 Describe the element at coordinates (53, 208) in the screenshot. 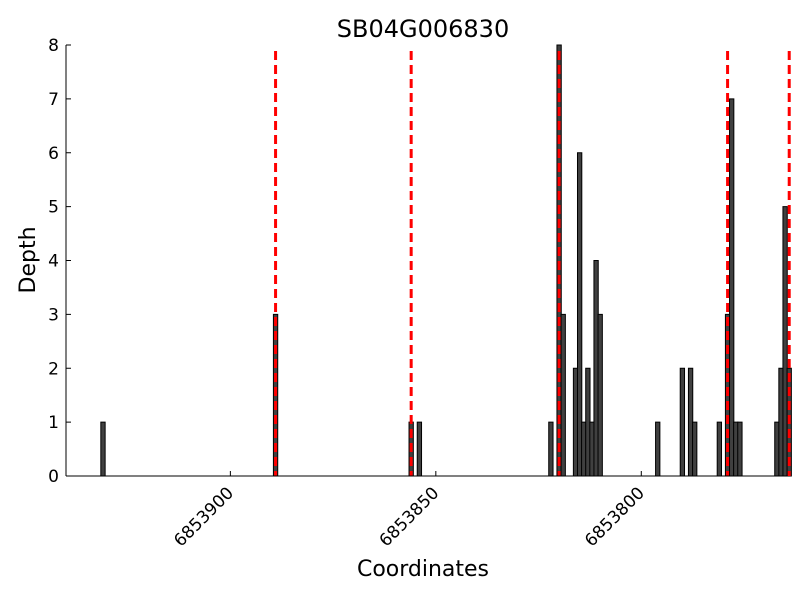

I see `y-tick-label: 5` at that location.